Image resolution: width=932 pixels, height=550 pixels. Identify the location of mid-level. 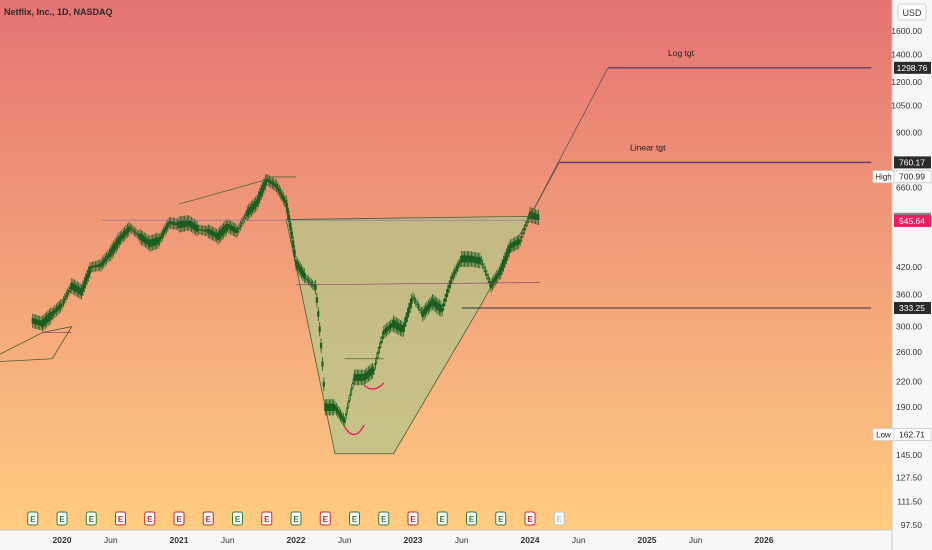
(417, 284).